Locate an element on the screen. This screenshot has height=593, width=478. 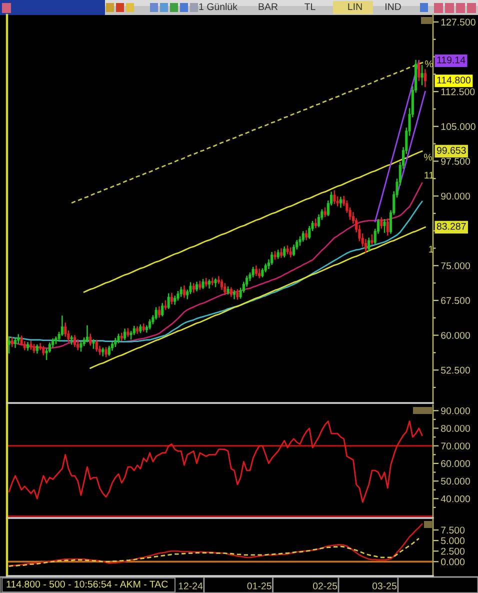
x-tick-label: 02-25 is located at coordinates (325, 586).